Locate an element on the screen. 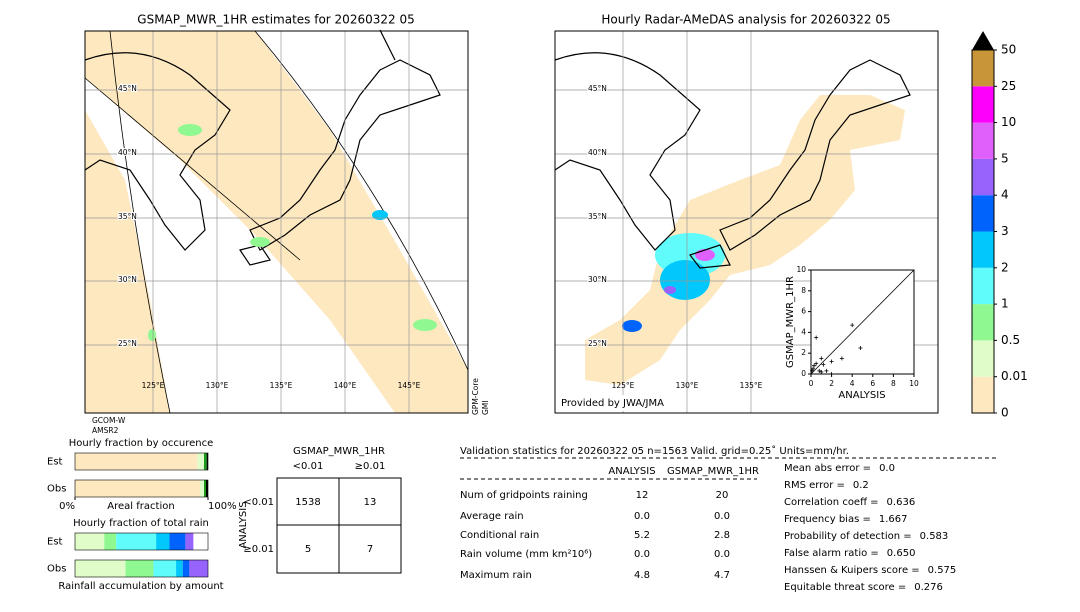 The height and width of the screenshot is (612, 1080). stat-value: 20 is located at coordinates (722, 495).